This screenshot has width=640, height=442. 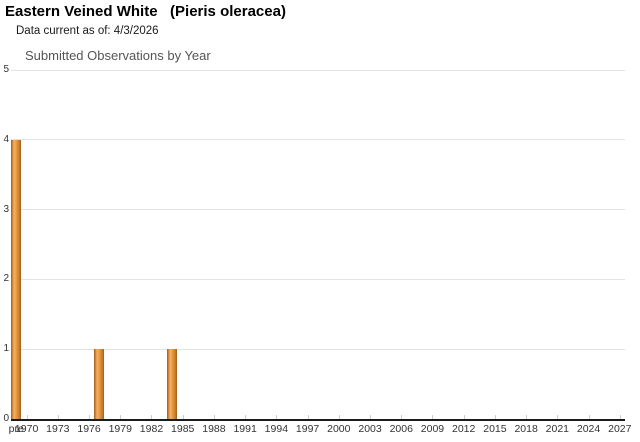 I want to click on bar-pre-1970, so click(x=16, y=279).